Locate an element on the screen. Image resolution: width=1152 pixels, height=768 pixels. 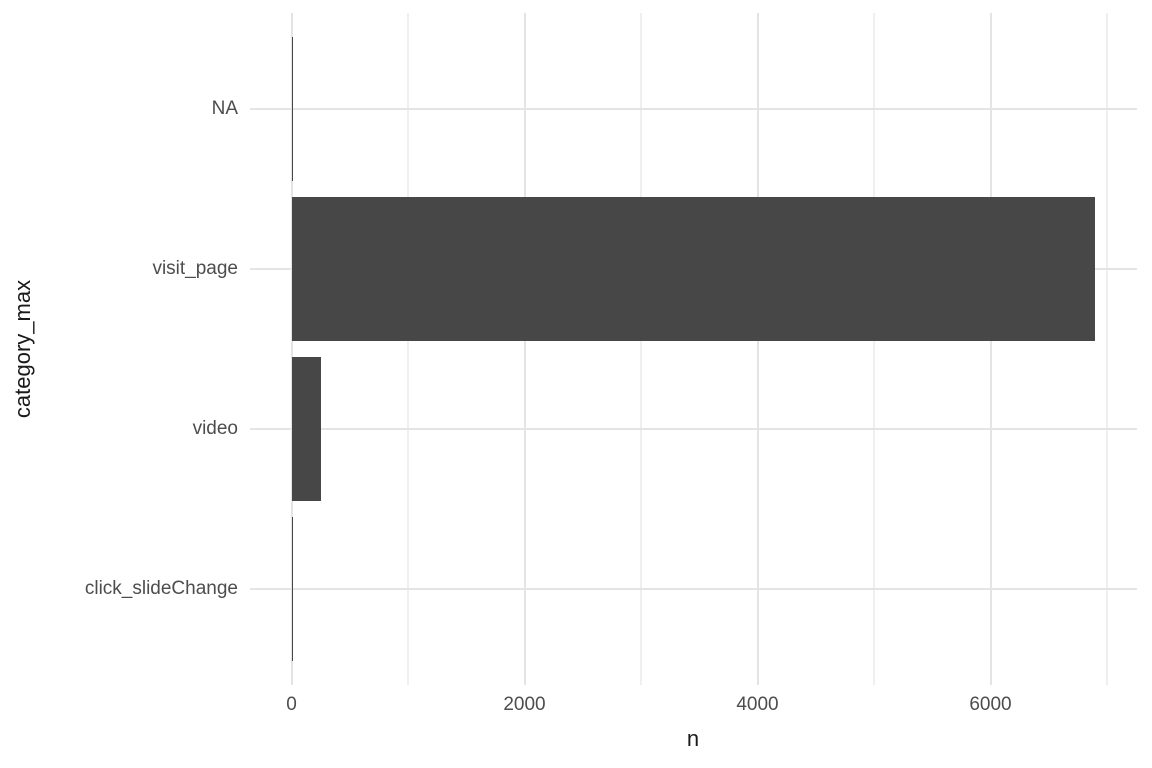
bar-video is located at coordinates (306, 429).